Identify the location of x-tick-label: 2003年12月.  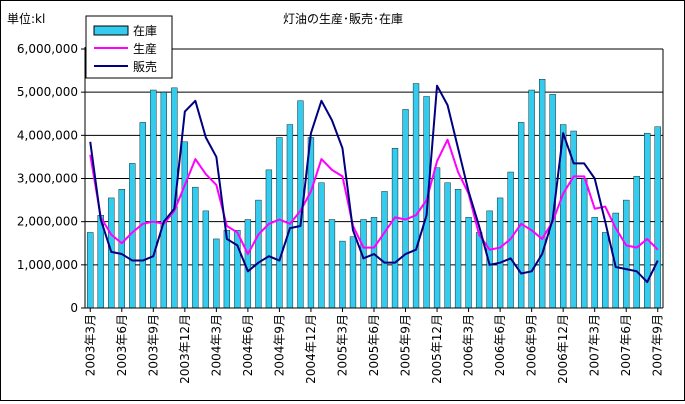
(185, 349).